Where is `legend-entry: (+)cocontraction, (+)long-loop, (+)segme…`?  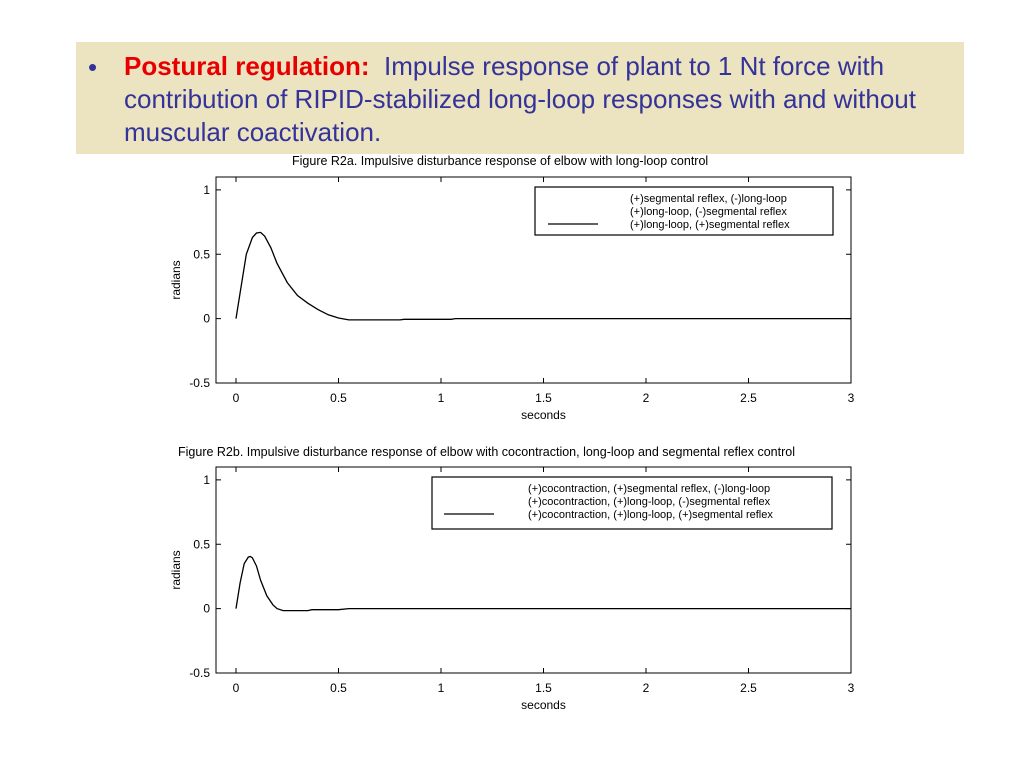 legend-entry: (+)cocontraction, (+)long-loop, (+)segme… is located at coordinates (650, 515).